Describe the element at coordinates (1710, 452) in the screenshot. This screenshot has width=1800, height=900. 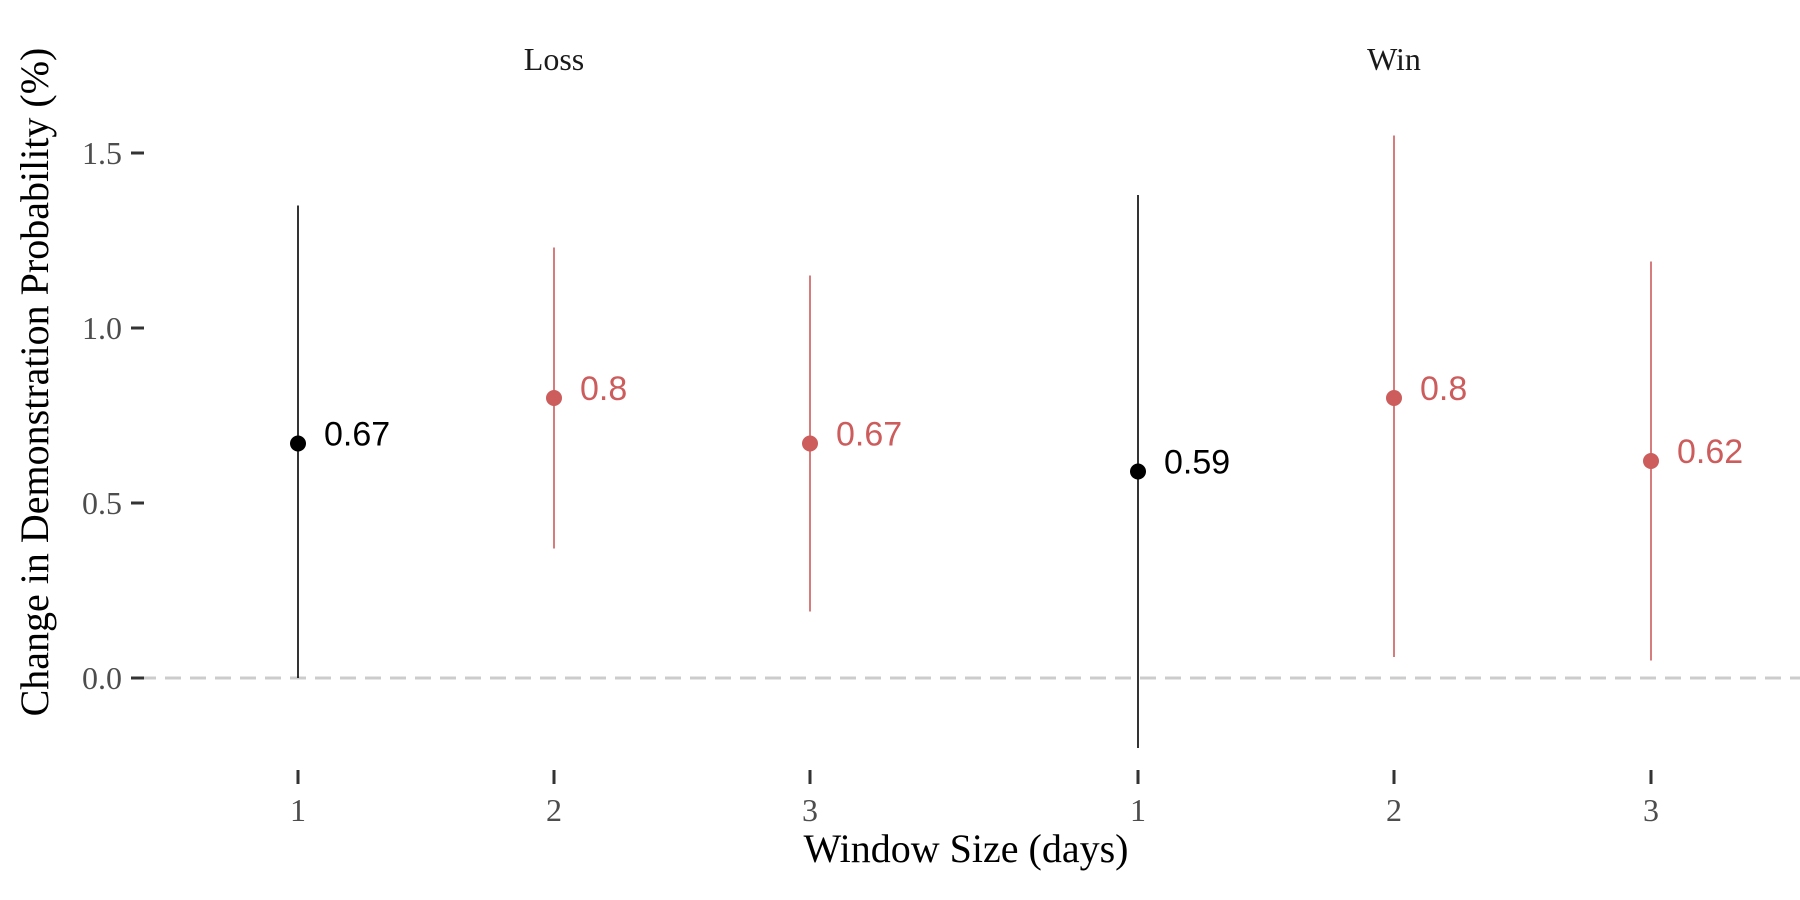
I see `value-label: 0.62` at that location.